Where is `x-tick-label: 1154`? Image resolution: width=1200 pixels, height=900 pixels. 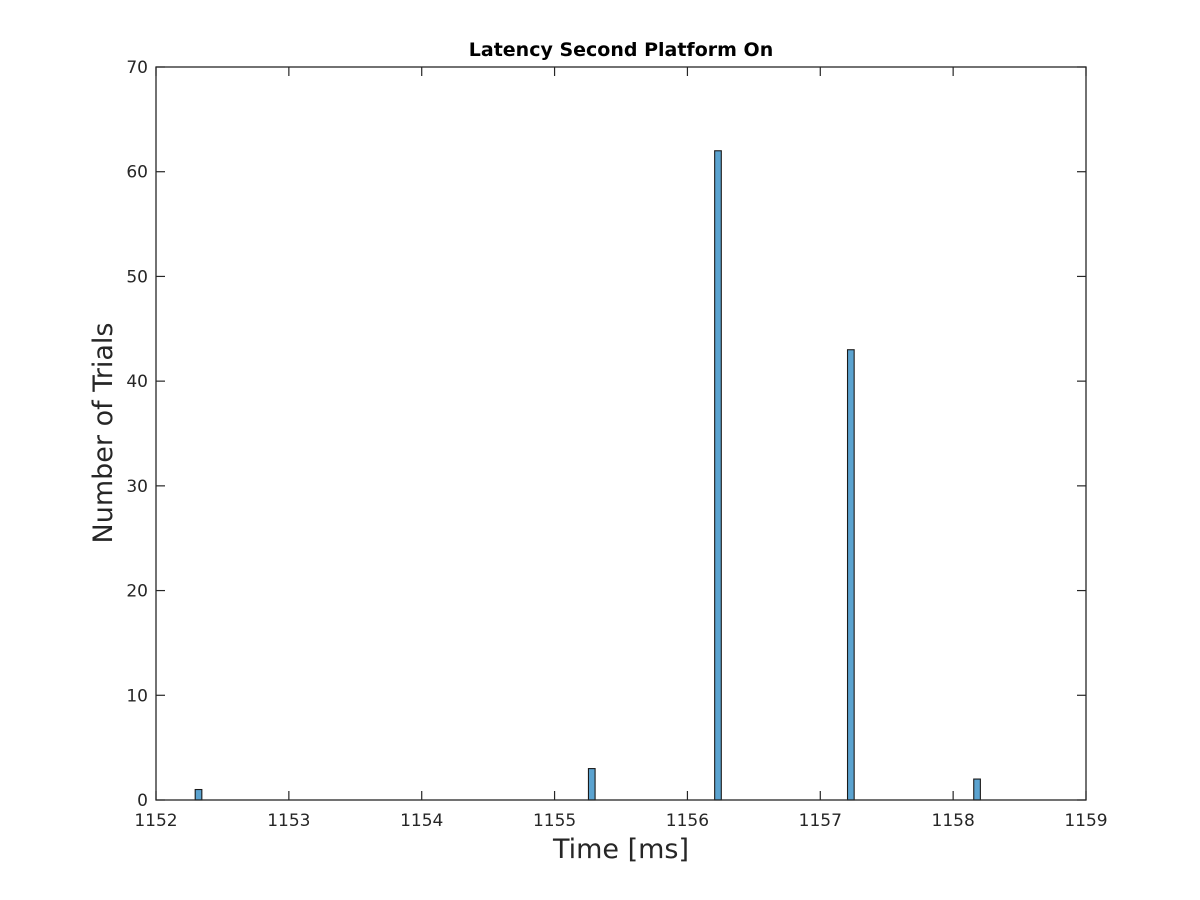 x-tick-label: 1154 is located at coordinates (421, 821).